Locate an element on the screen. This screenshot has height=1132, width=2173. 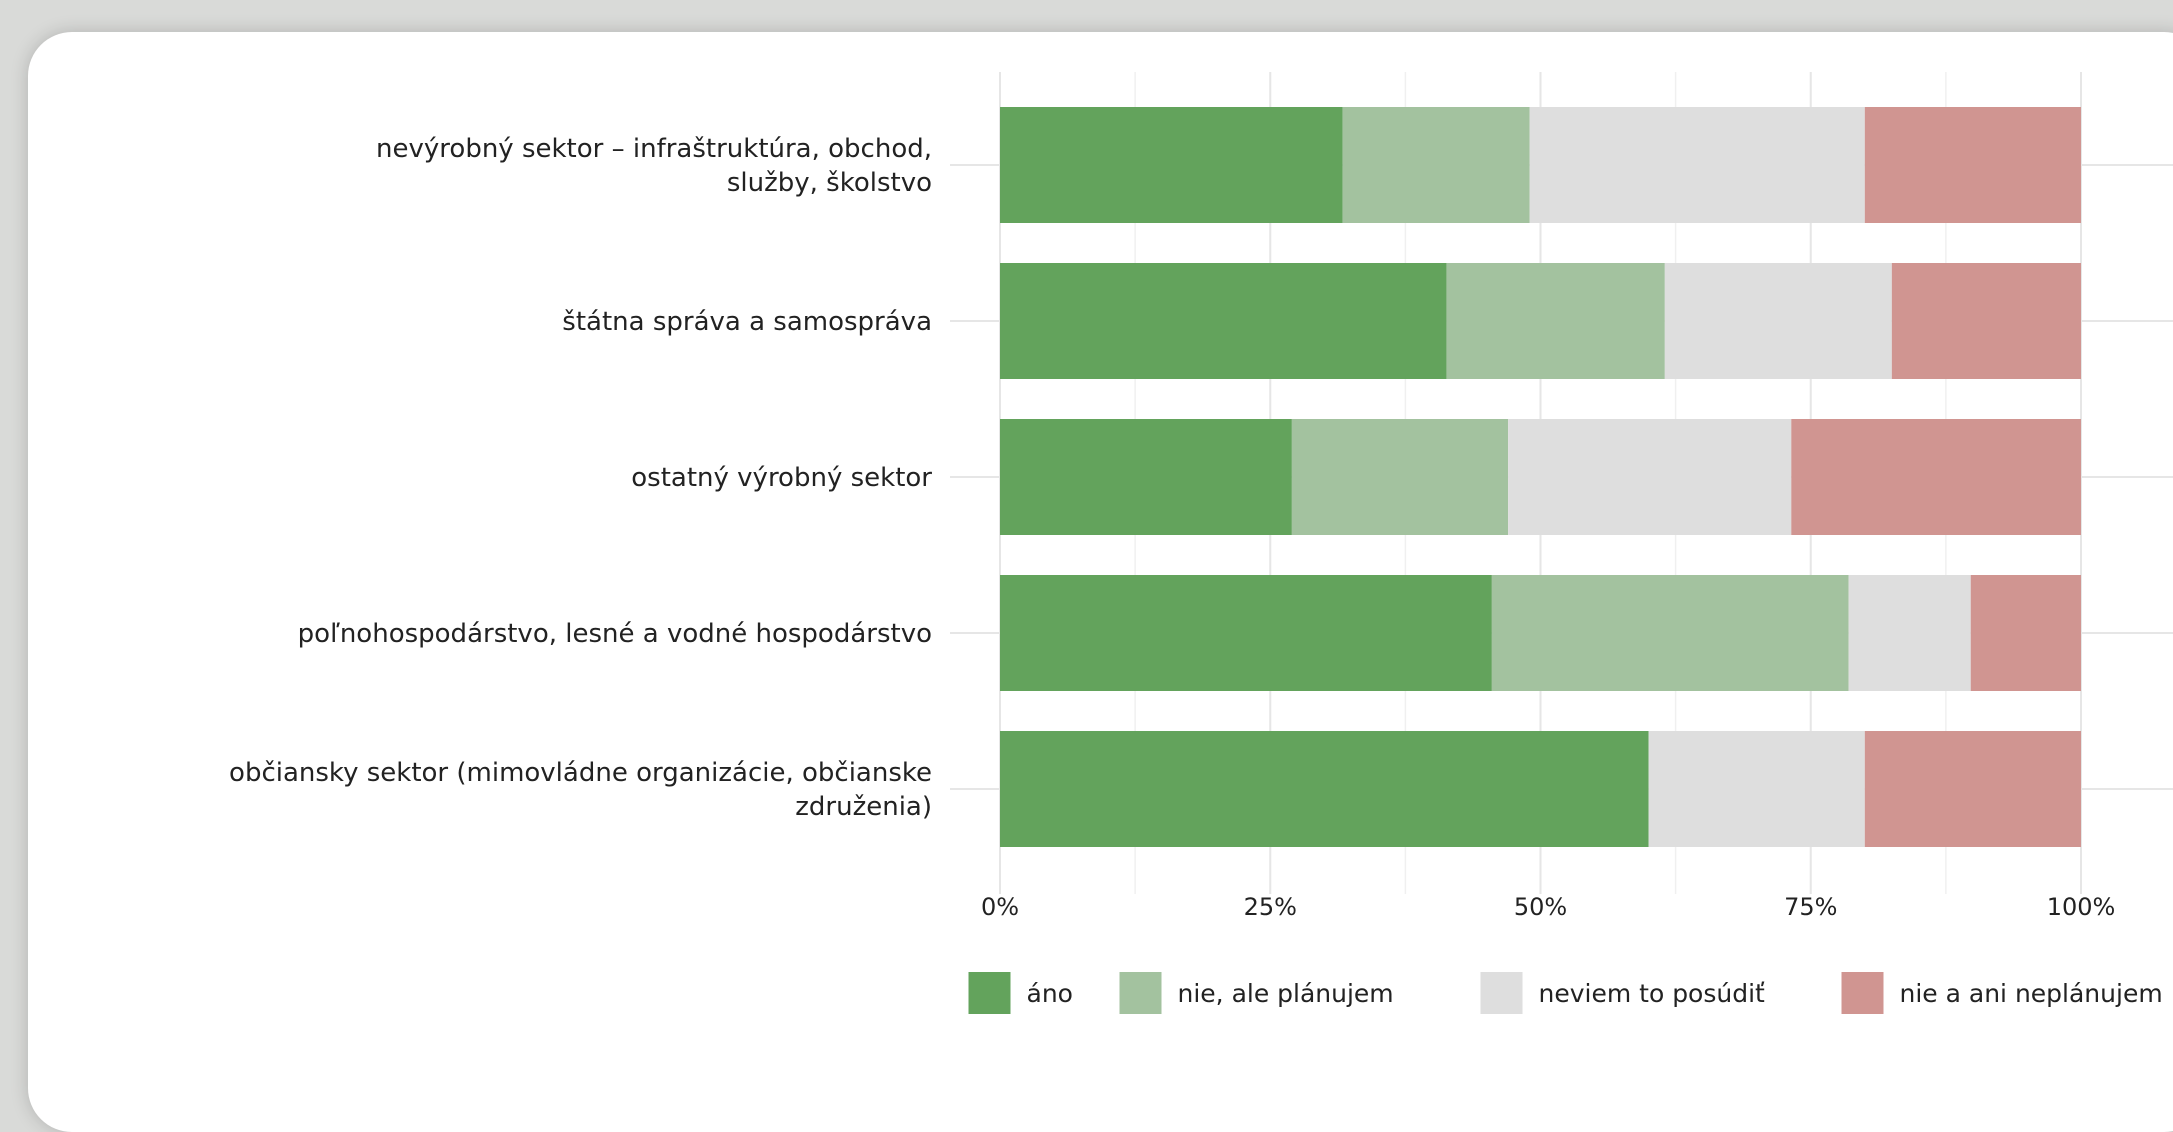
category-label: štátna správa a samospráva is located at coordinates (747, 322).